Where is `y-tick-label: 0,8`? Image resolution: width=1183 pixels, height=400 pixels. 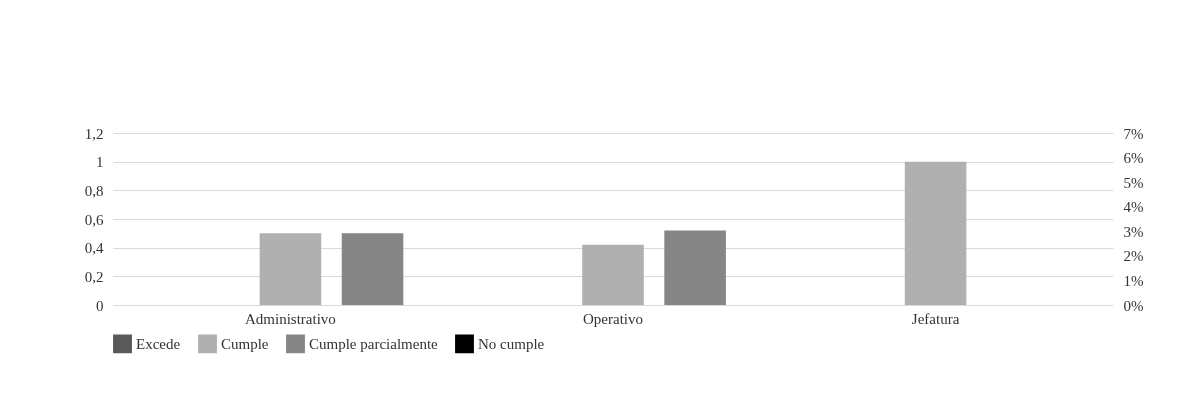 y-tick-label: 0,8 is located at coordinates (94, 190).